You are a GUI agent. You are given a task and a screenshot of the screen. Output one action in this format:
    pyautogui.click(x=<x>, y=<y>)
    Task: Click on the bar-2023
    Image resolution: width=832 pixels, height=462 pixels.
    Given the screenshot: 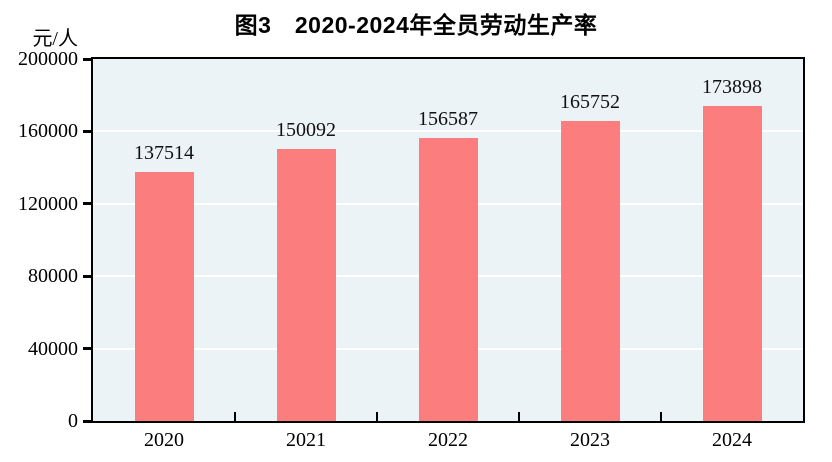 What is the action you would take?
    pyautogui.click(x=590, y=271)
    